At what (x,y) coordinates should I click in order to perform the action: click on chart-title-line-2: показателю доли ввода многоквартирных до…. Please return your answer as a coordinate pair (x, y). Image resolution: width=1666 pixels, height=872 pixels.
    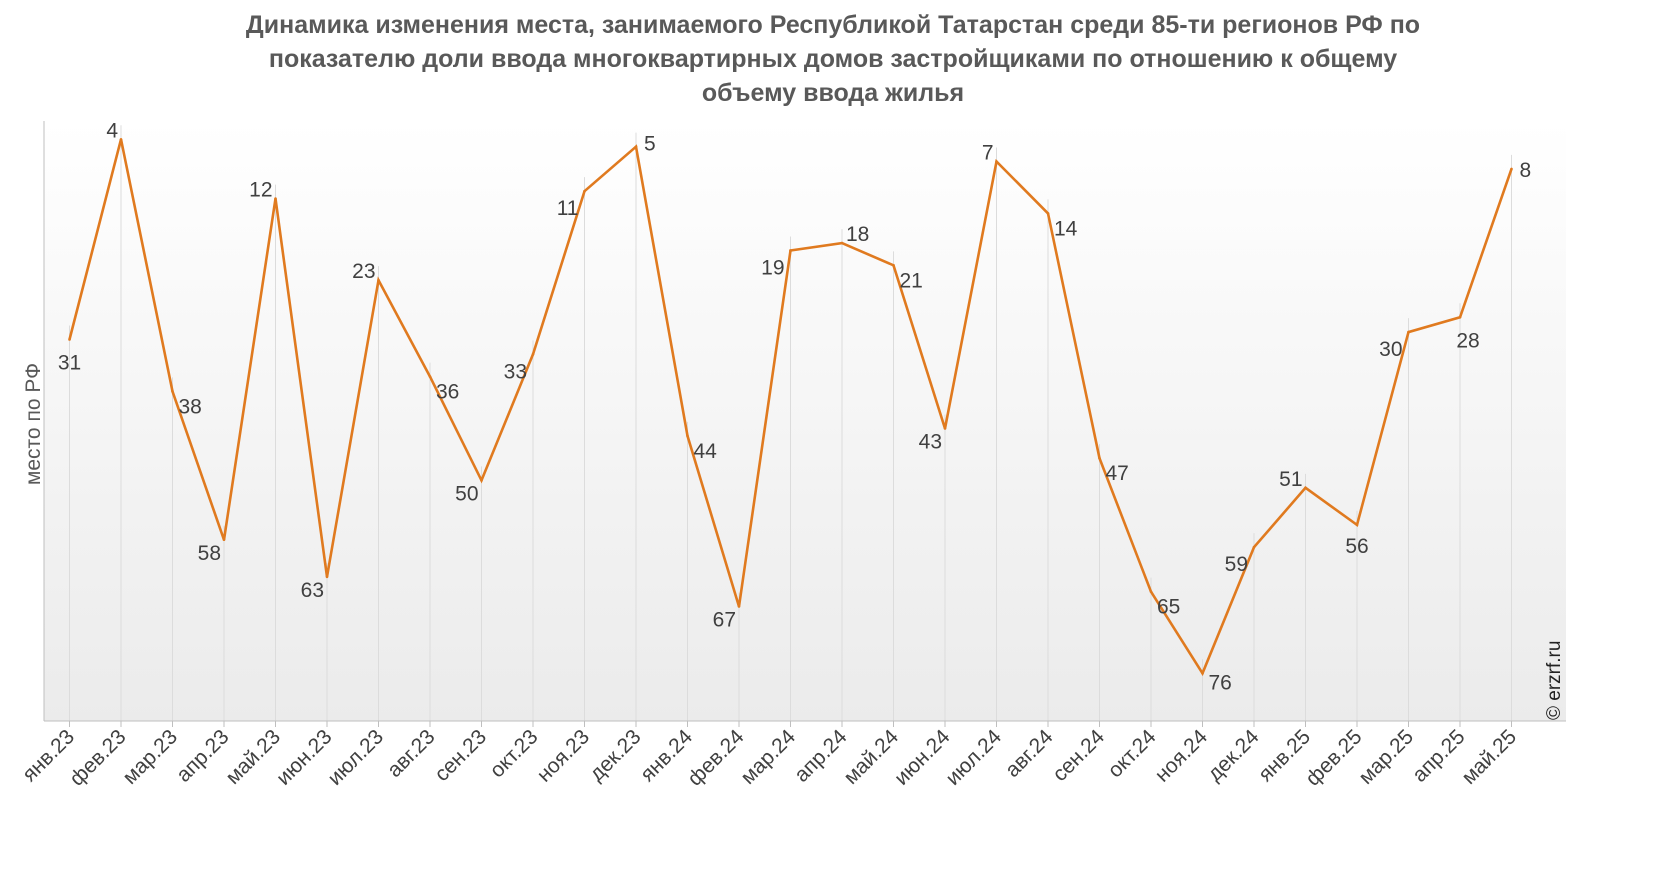
    Looking at the image, I should click on (833, 59).